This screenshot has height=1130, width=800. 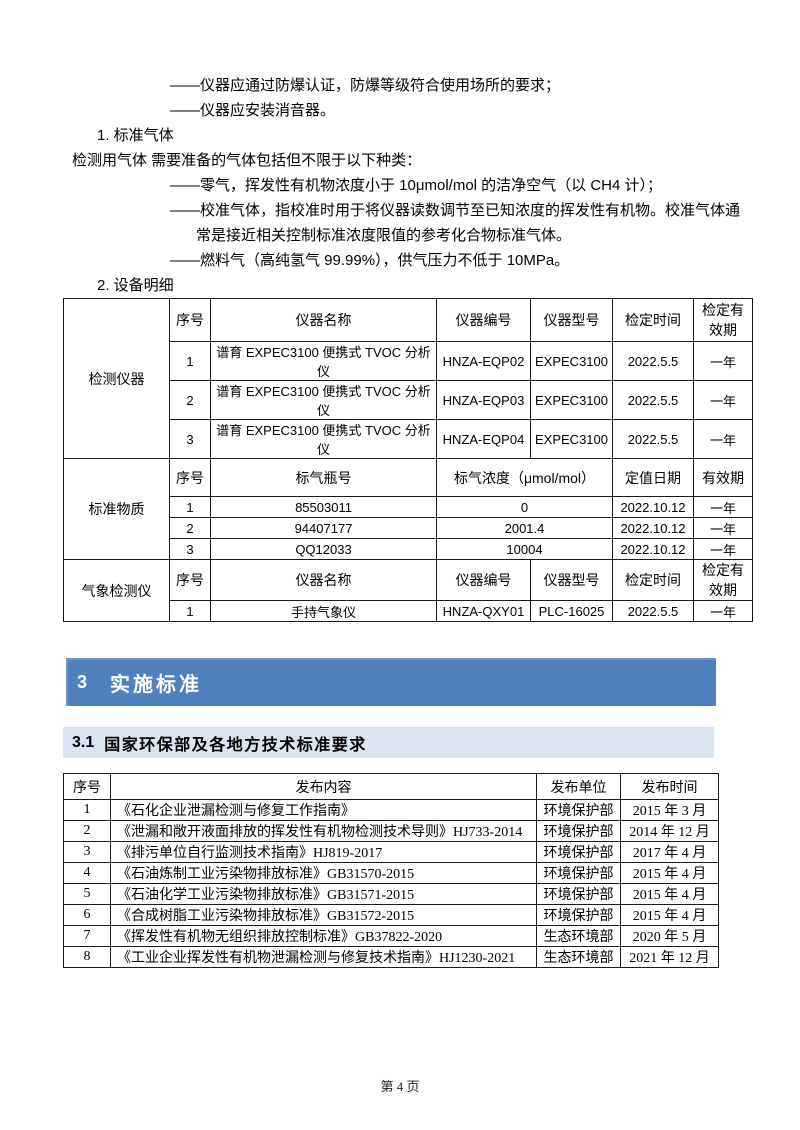 What do you see at coordinates (323, 549) in the screenshot?
I see `table-cell: QQ12033` at bounding box center [323, 549].